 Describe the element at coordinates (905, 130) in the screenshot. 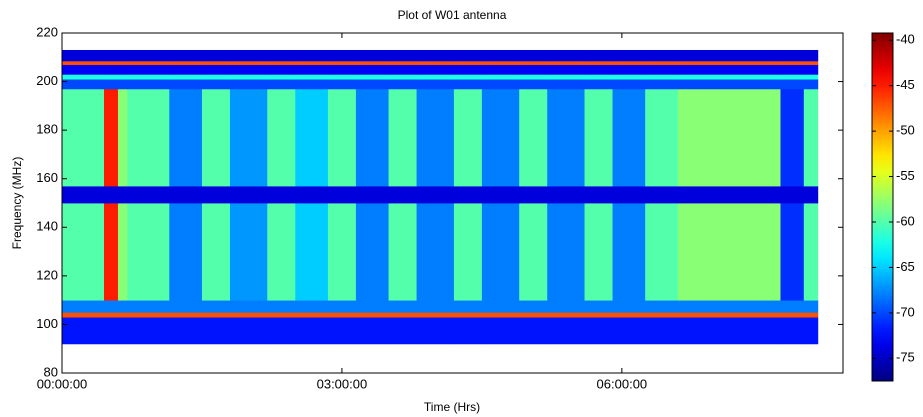

I see `colorbar-tick-label: -50` at that location.